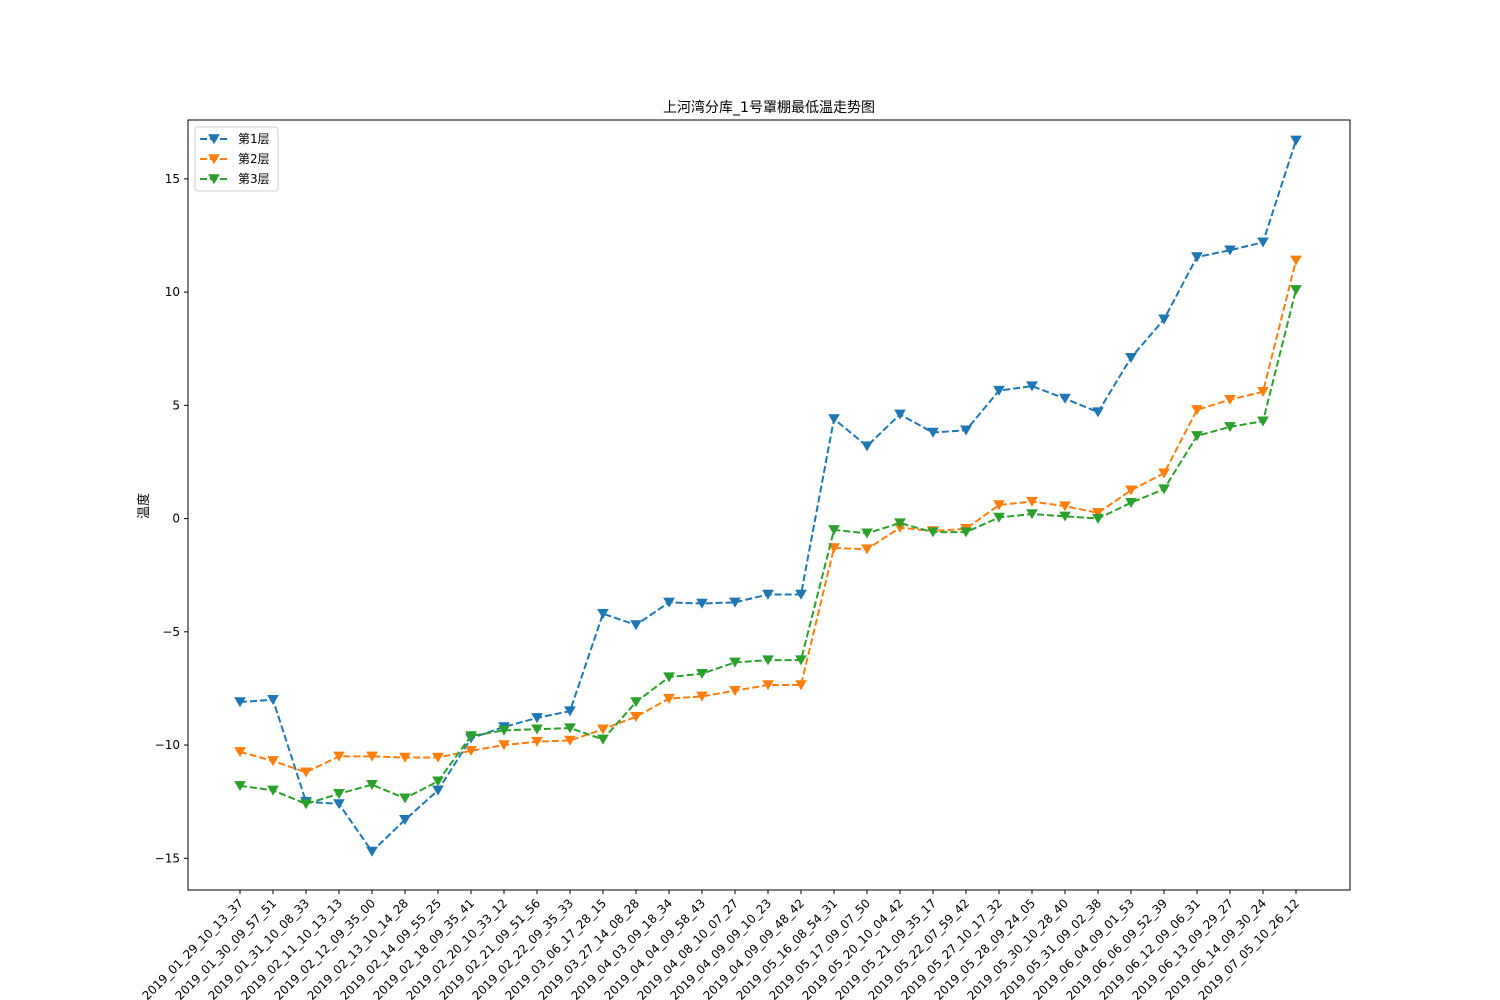 The height and width of the screenshot is (1000, 1500). Describe the element at coordinates (171, 632) in the screenshot. I see `y-tick-label: −5` at that location.